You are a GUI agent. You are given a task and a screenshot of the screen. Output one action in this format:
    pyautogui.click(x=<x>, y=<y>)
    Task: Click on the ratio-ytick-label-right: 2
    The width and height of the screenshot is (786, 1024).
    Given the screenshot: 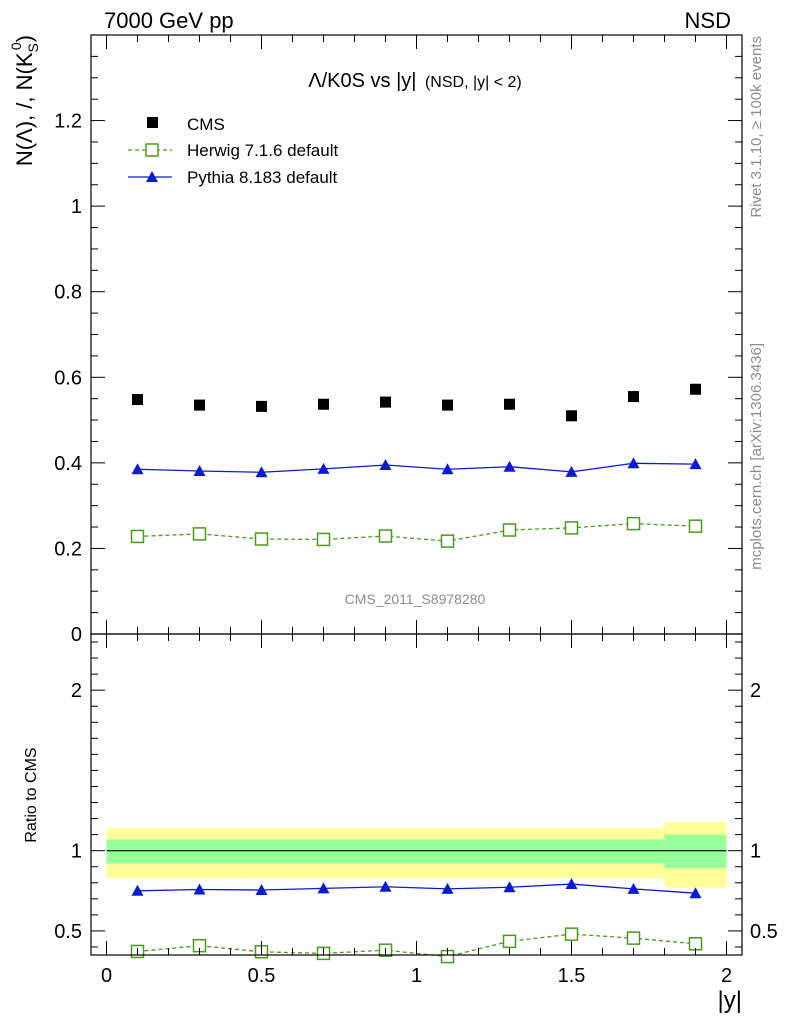 What is the action you would take?
    pyautogui.click(x=755, y=691)
    